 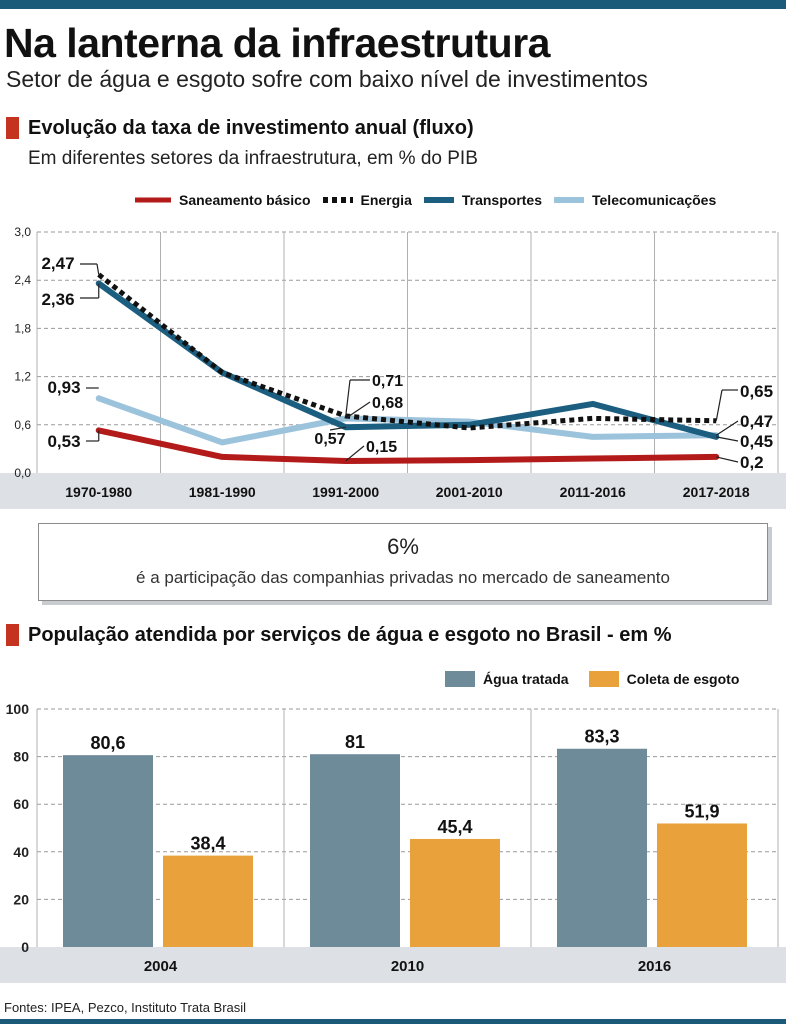 I want to click on page-title: Na lanterna da infraestrutura, so click(x=277, y=43).